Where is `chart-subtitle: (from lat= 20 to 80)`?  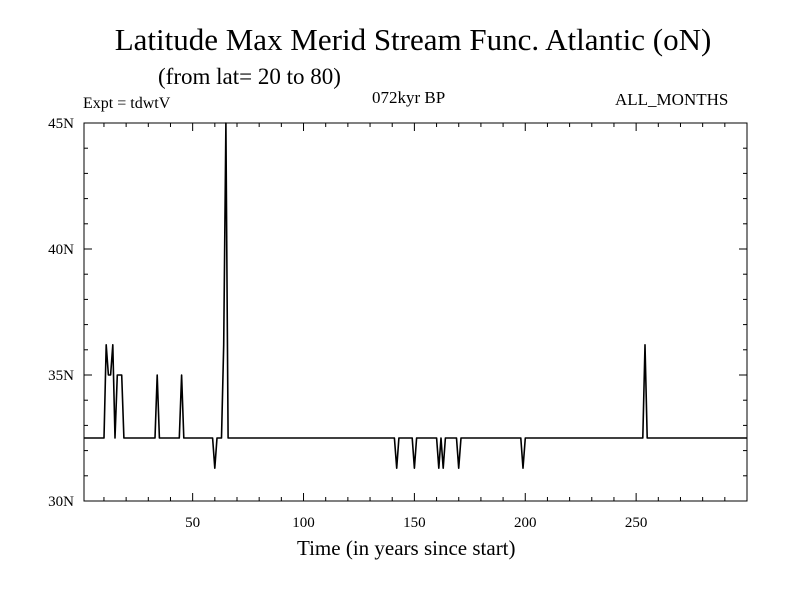 chart-subtitle: (from lat= 20 to 80) is located at coordinates (249, 76).